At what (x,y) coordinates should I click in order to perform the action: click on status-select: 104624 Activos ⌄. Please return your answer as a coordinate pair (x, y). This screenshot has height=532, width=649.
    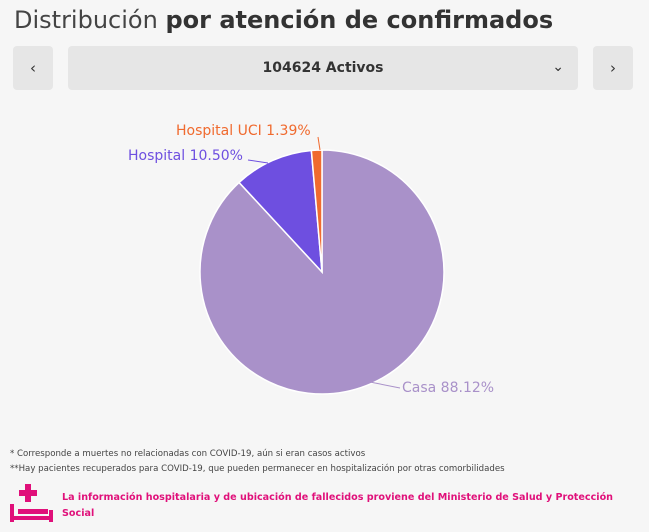
    Looking at the image, I should click on (323, 68).